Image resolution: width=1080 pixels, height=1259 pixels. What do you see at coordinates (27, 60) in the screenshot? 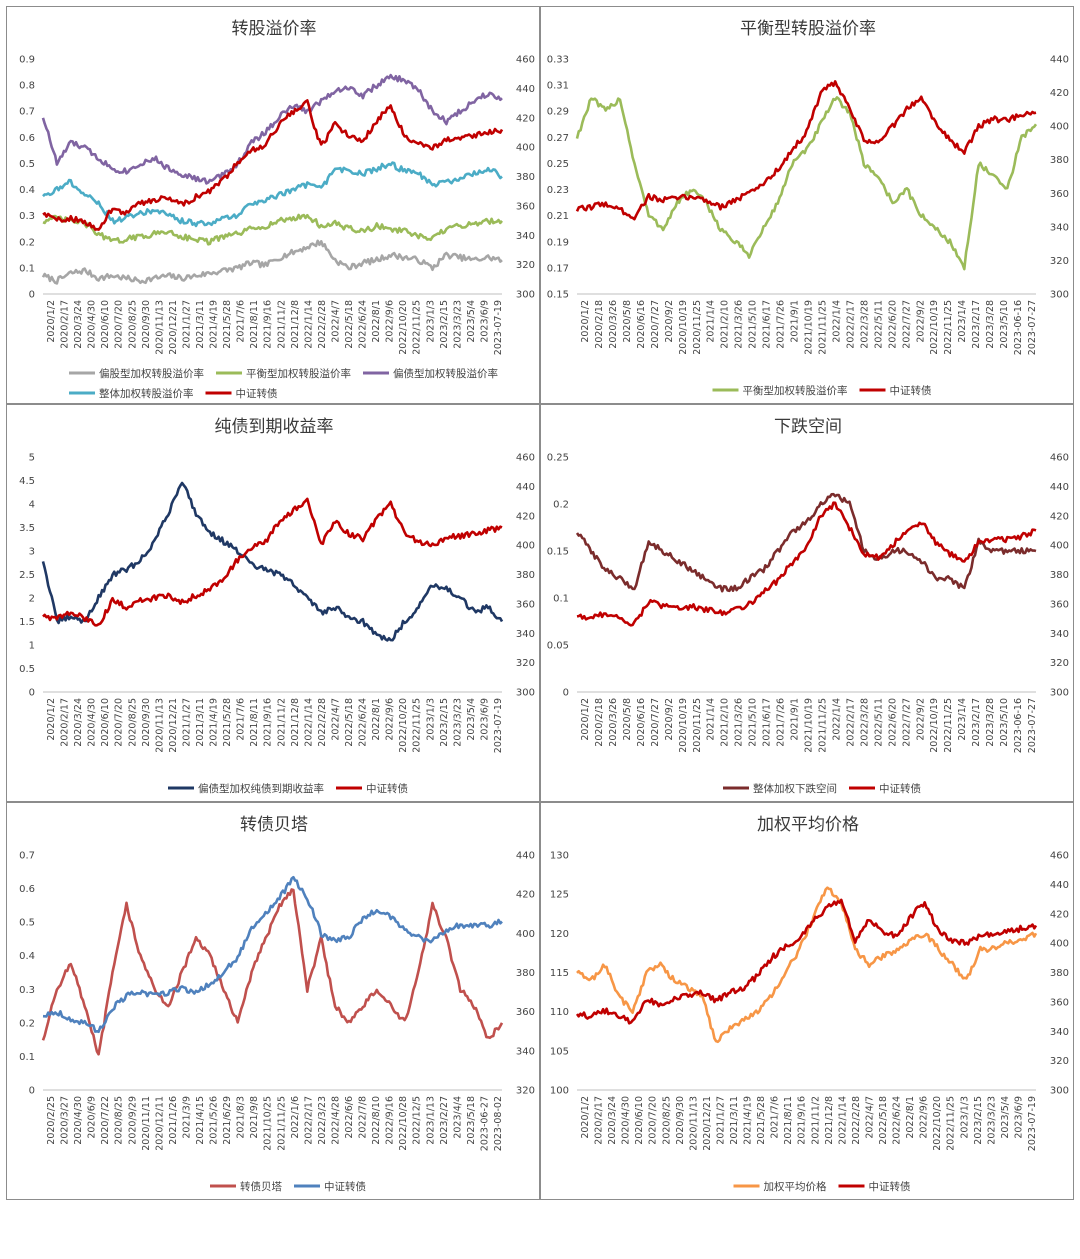
I see `left-tick-label: 0.9` at bounding box center [27, 60].